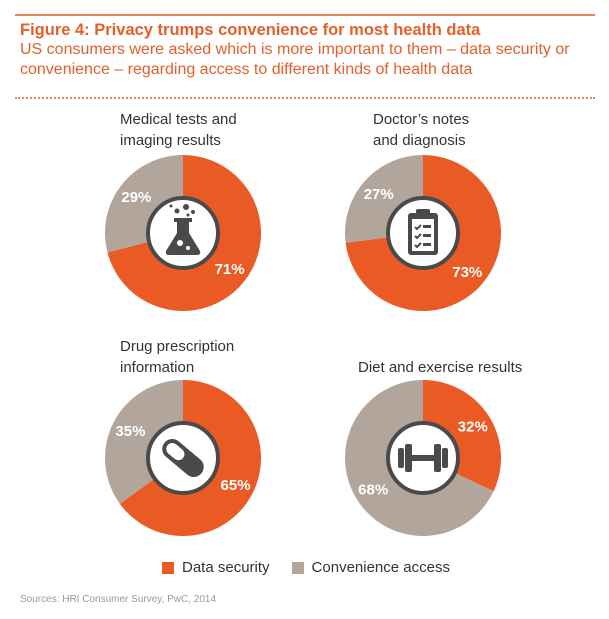 The image size is (609, 619). I want to click on legend-swatch-convenience, so click(297, 567).